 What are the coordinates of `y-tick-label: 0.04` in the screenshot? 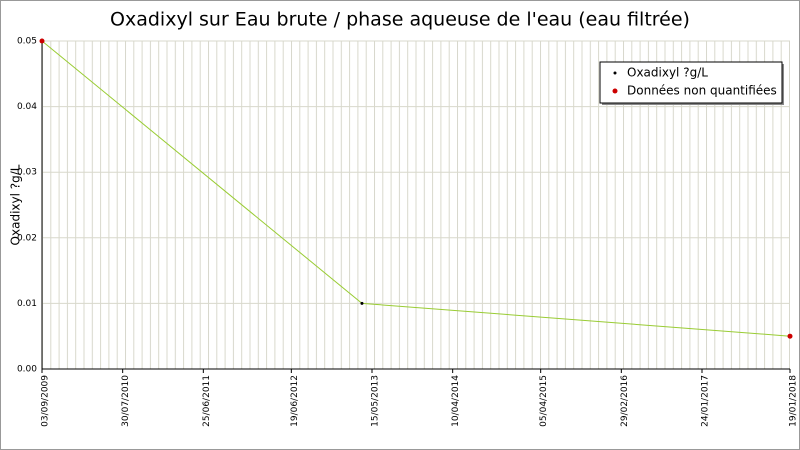 It's located at (27, 107).